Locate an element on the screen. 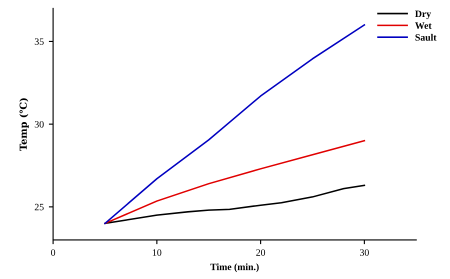 The height and width of the screenshot is (279, 450). legend-label: Wet is located at coordinates (423, 25).